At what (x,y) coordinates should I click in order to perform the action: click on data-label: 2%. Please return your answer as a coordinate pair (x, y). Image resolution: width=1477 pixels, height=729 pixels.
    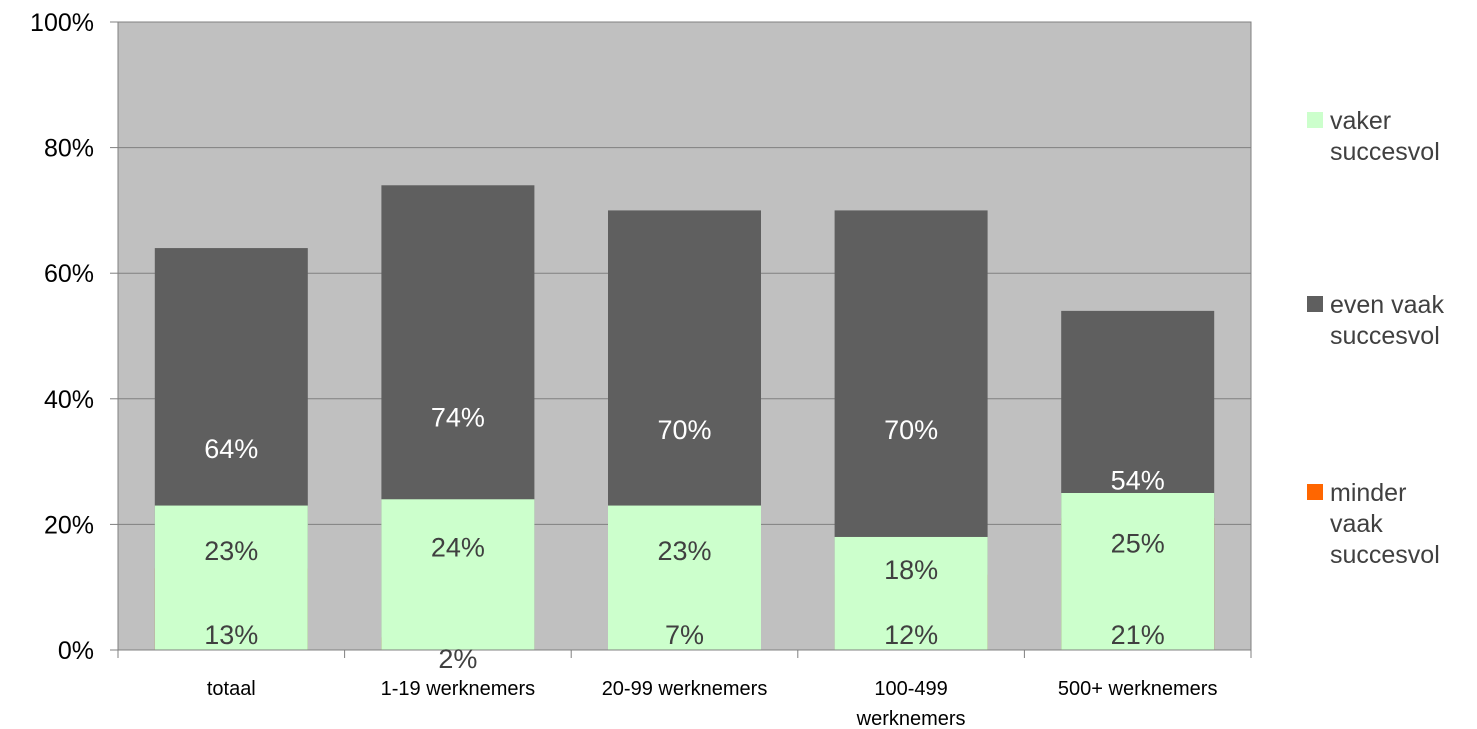
    Looking at the image, I should click on (457, 659).